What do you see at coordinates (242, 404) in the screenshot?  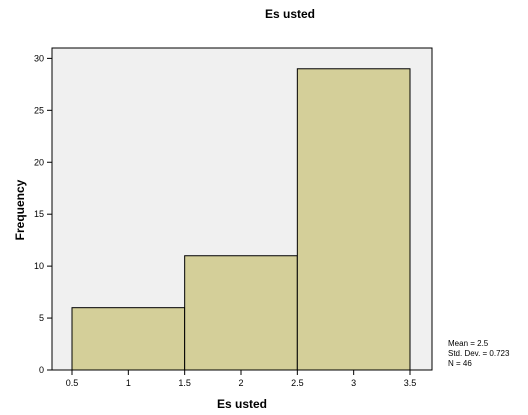 I see `x-axis-label: Es usted` at bounding box center [242, 404].